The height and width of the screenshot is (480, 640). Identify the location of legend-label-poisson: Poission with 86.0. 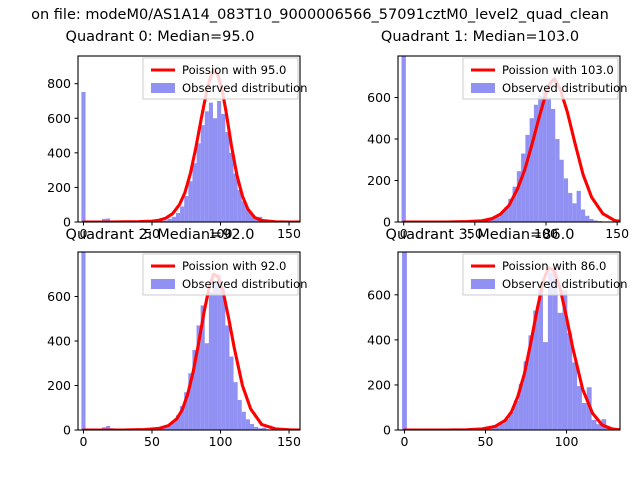
(554, 266).